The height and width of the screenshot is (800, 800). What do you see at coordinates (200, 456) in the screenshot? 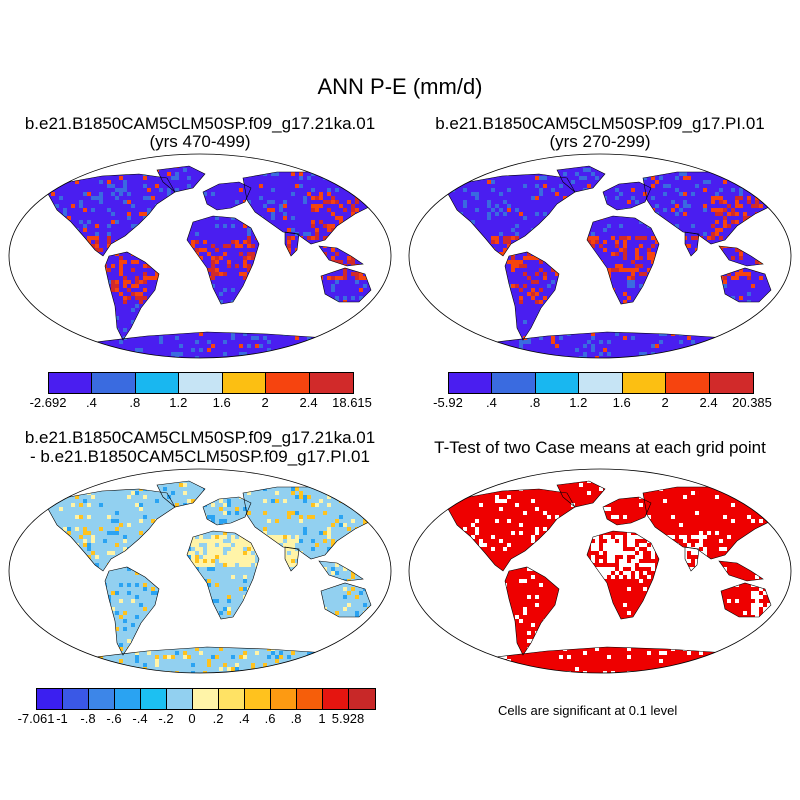
I see `bottom-left-panel-title-line2: - b.e21.B1850CAM5CLM50SP.f09_g17.PI.01` at bounding box center [200, 456].